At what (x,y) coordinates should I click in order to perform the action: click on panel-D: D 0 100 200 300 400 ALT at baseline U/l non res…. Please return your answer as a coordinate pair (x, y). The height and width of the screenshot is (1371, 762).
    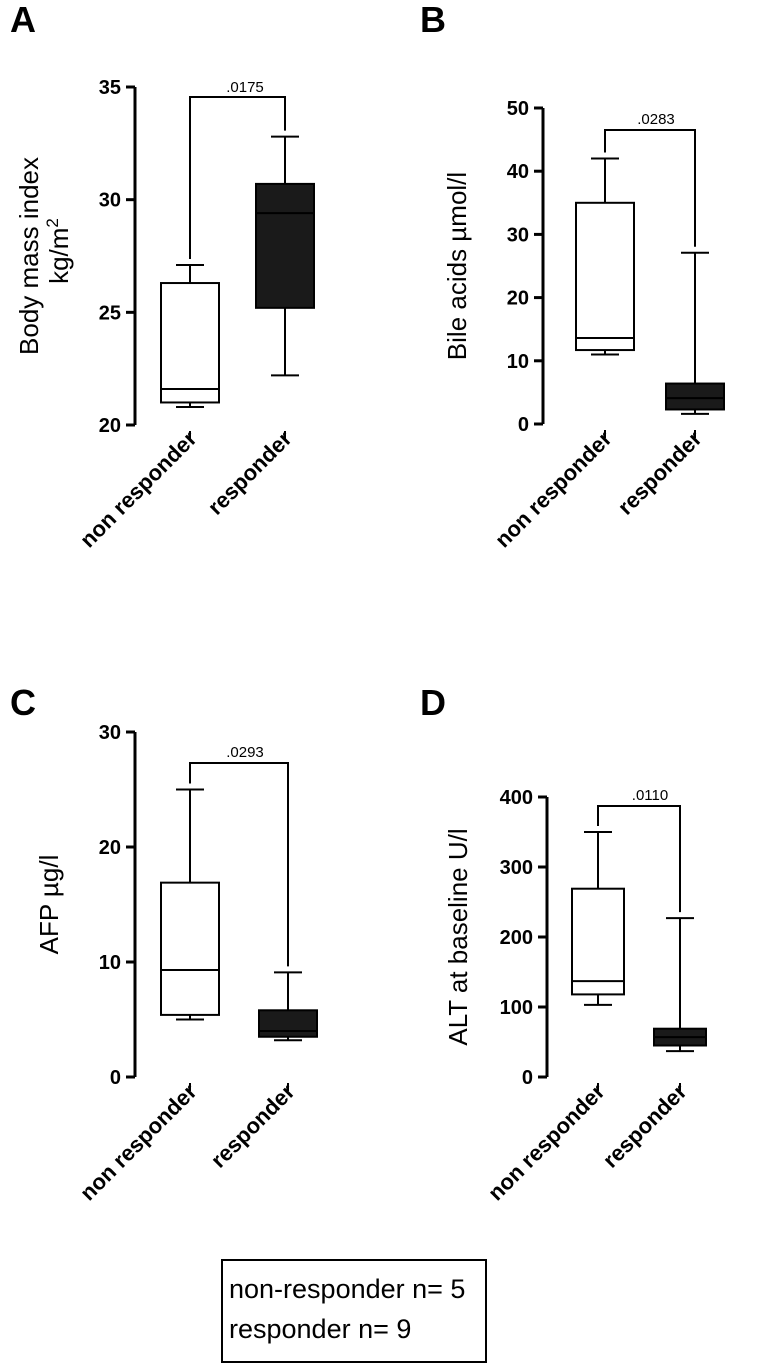
    Looking at the image, I should click on (563, 944).